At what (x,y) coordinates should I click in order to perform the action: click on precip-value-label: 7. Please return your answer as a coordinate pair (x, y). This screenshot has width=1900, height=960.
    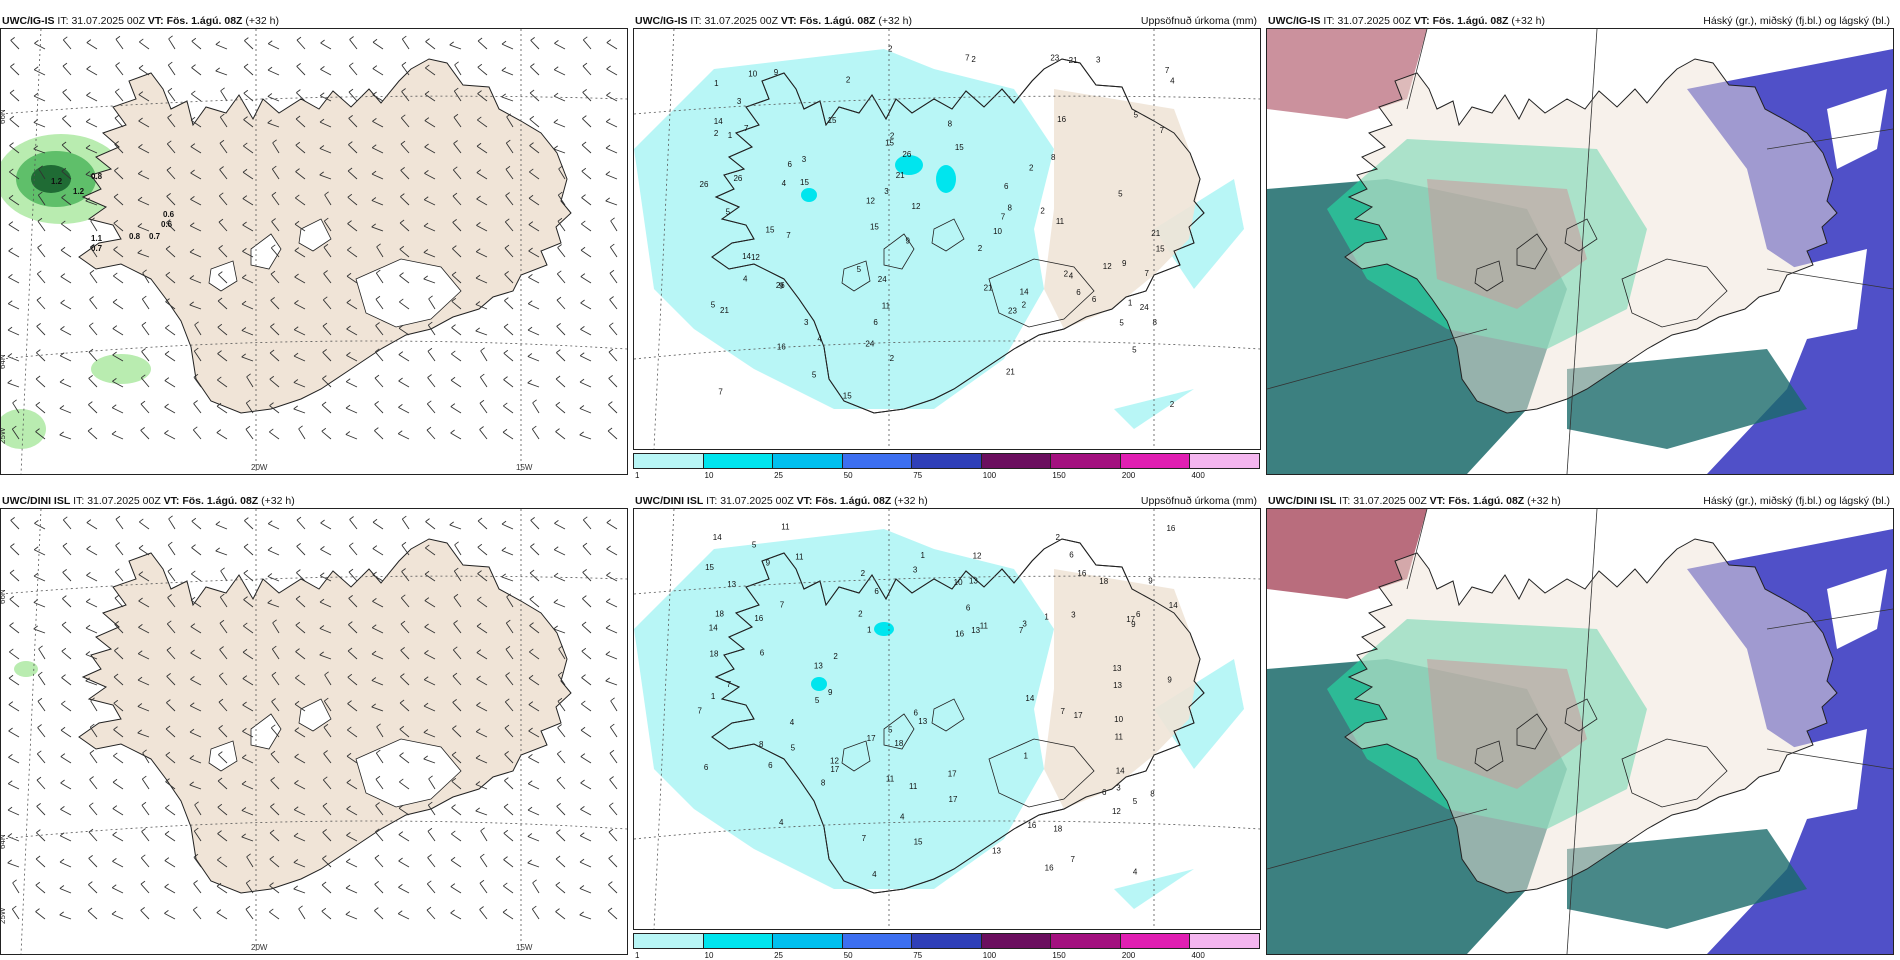
    Looking at the image, I should click on (967, 58).